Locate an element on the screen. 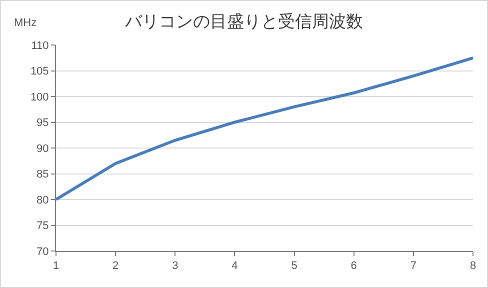 The height and width of the screenshot is (288, 488). y-tick-label: 105 is located at coordinates (39, 72).